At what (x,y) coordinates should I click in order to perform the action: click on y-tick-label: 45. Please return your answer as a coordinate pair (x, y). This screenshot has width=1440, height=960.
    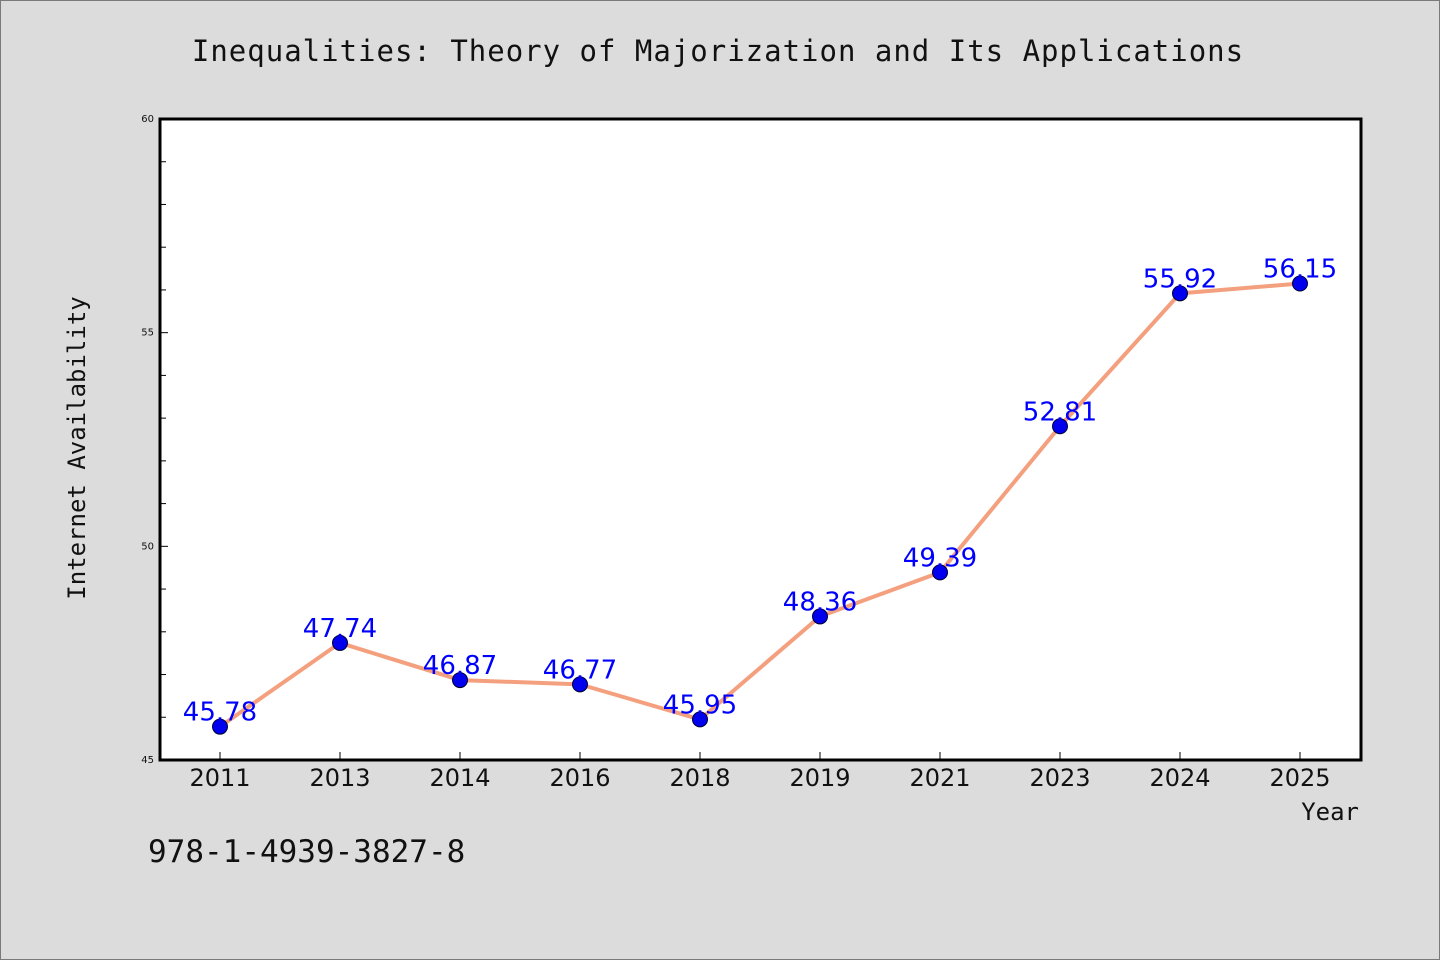
    Looking at the image, I should click on (147, 760).